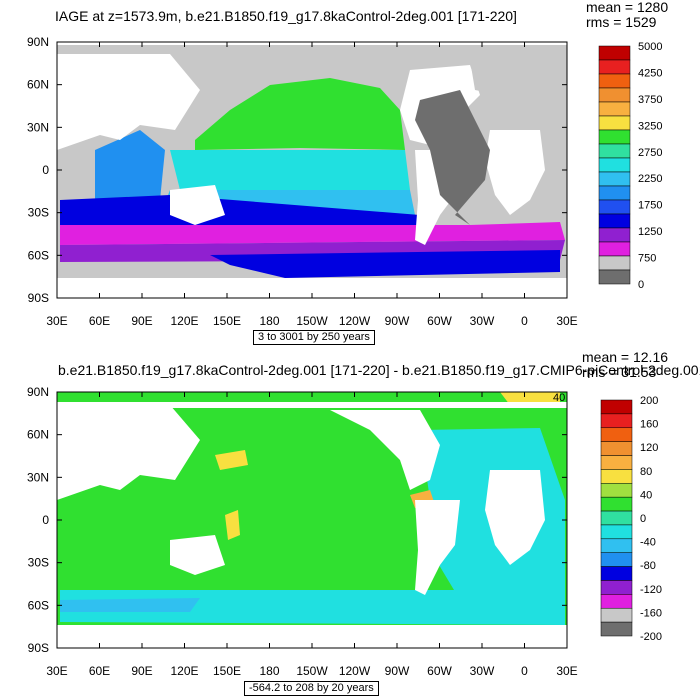 Image resolution: width=700 pixels, height=700 pixels. Describe the element at coordinates (290, 170) in the screenshot. I see `pacific-mid` at that location.